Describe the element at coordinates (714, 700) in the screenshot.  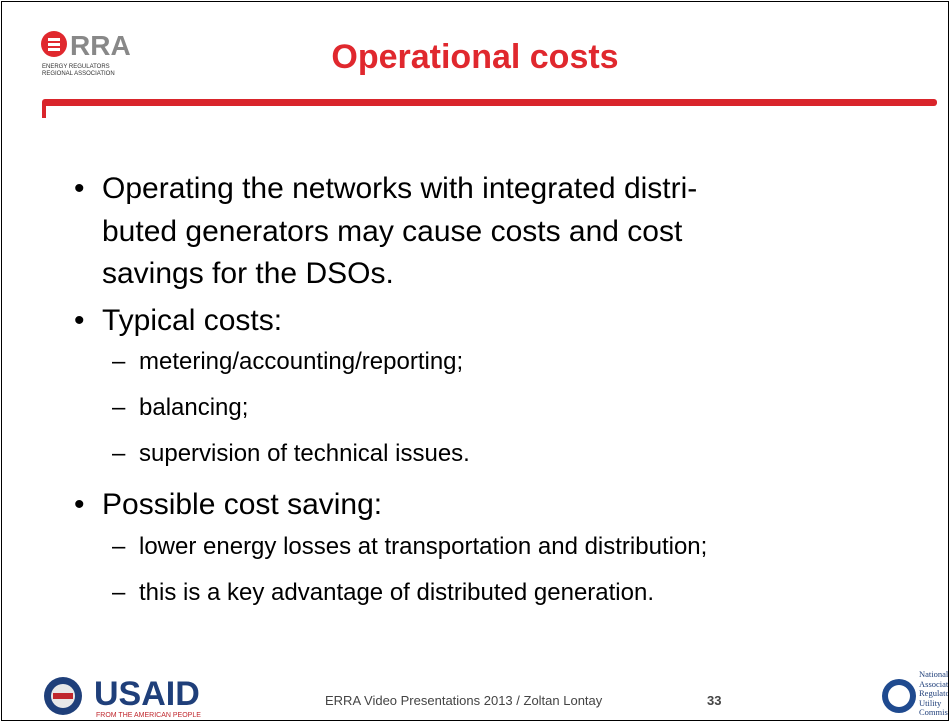
I see `page-number: 33` at that location.